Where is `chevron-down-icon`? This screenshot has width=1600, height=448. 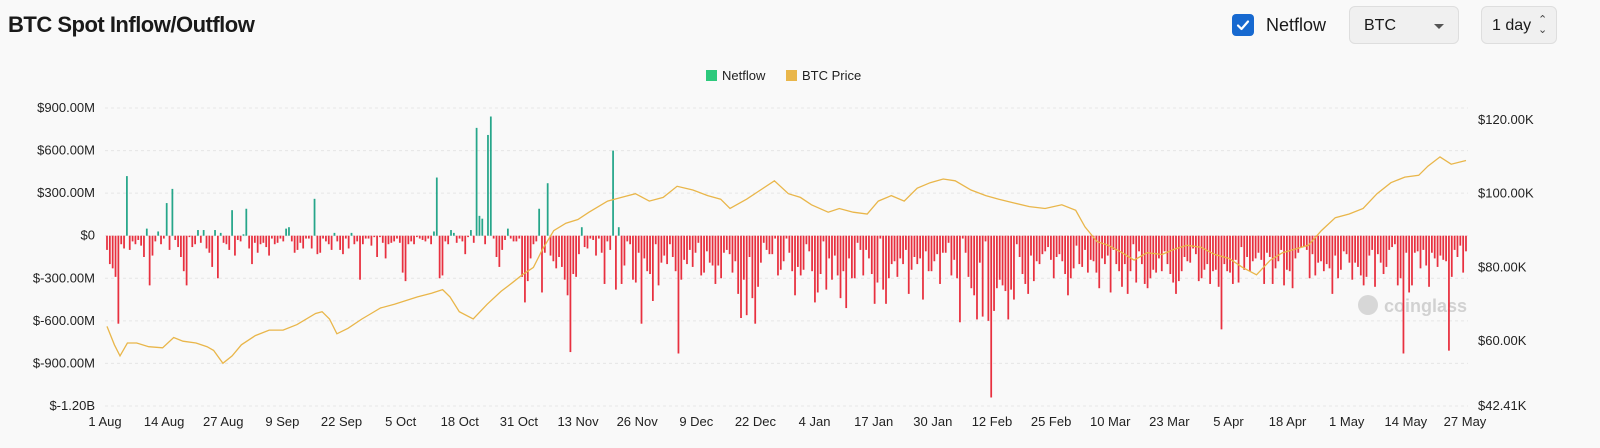 chevron-down-icon is located at coordinates (1439, 26).